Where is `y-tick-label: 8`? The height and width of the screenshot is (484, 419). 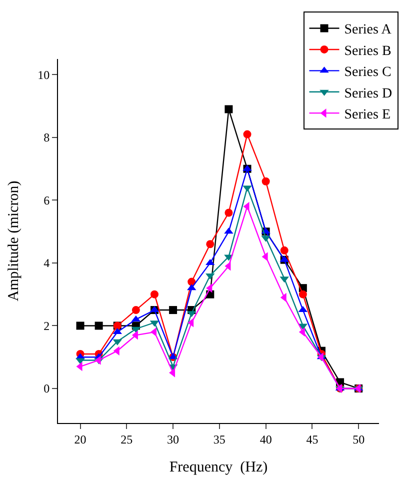
y-tick-label: 8 is located at coordinates (47, 137).